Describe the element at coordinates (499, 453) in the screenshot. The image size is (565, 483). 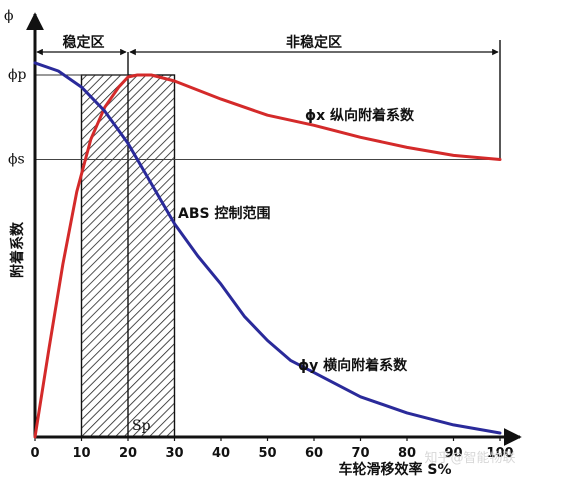
I see `x-tick-label-100: 100` at that location.